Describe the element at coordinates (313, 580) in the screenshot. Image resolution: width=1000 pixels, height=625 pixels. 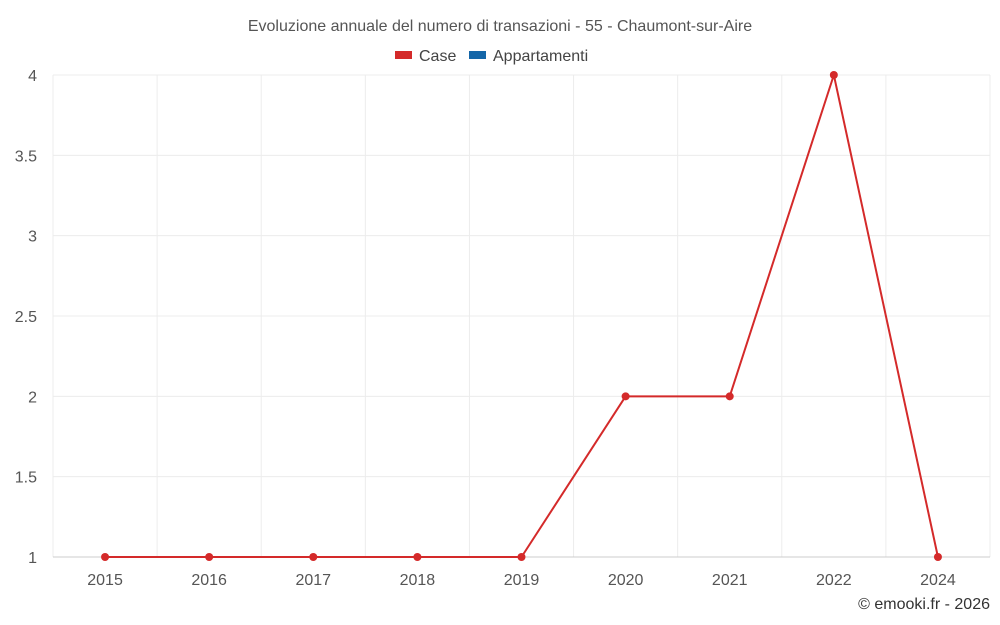
I see `x-tick-label: 2017` at that location.